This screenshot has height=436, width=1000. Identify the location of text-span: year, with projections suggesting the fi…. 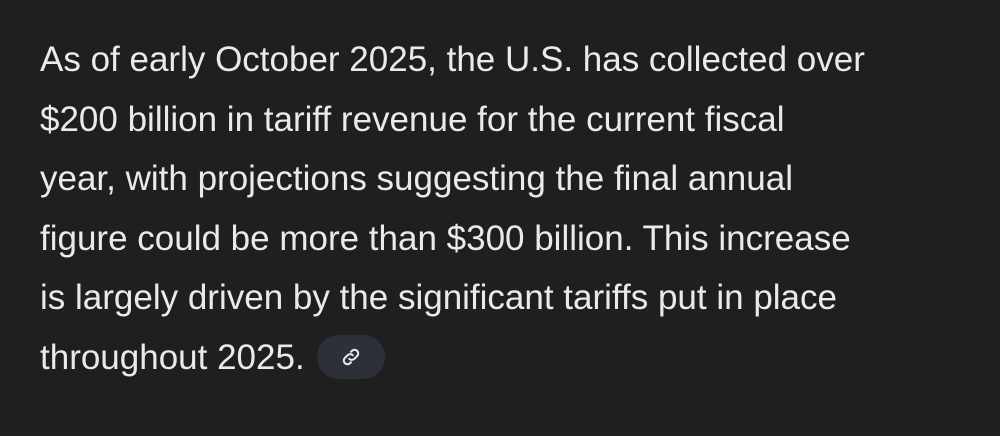
(416, 178).